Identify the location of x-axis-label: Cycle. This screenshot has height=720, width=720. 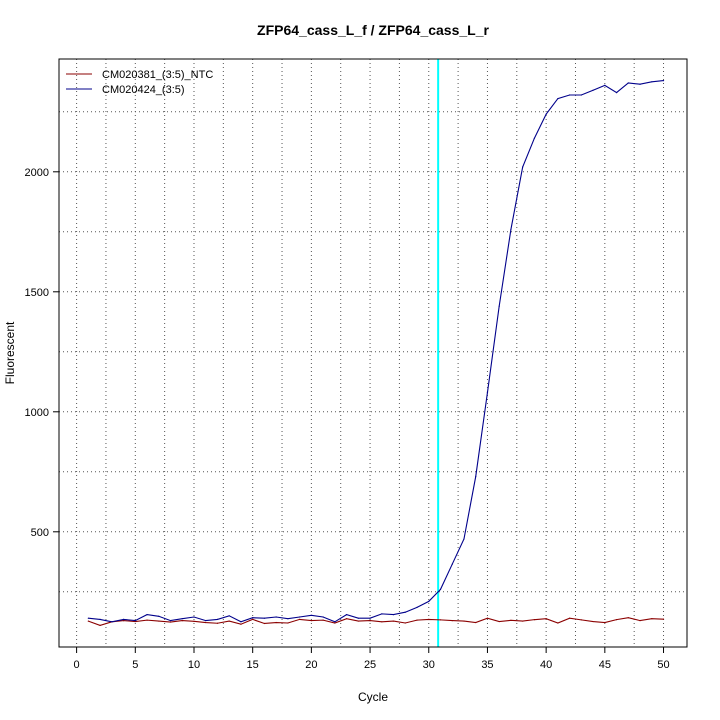
(373, 697).